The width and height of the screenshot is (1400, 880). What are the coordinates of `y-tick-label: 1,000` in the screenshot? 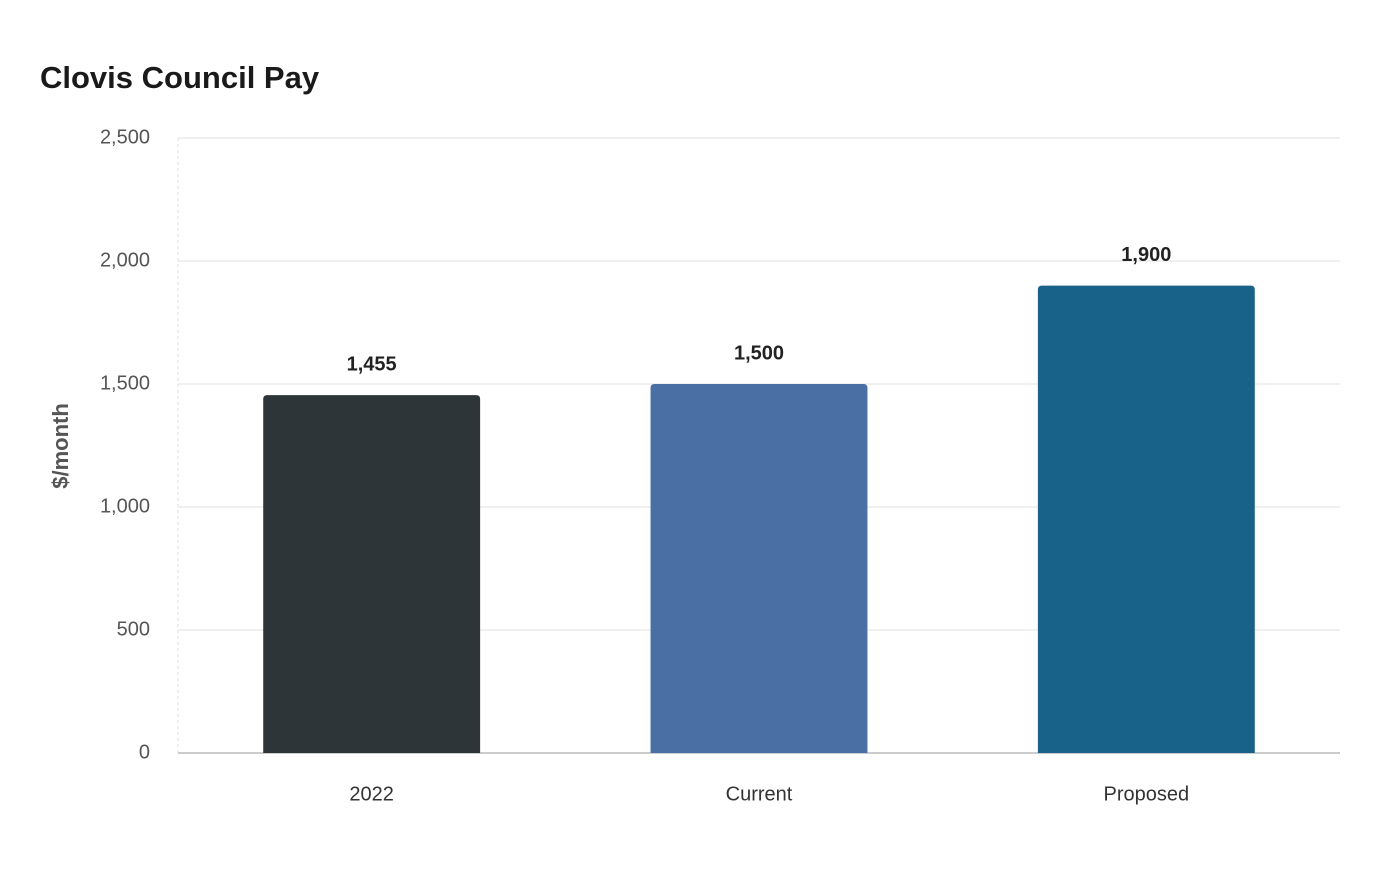 It's located at (125, 506).